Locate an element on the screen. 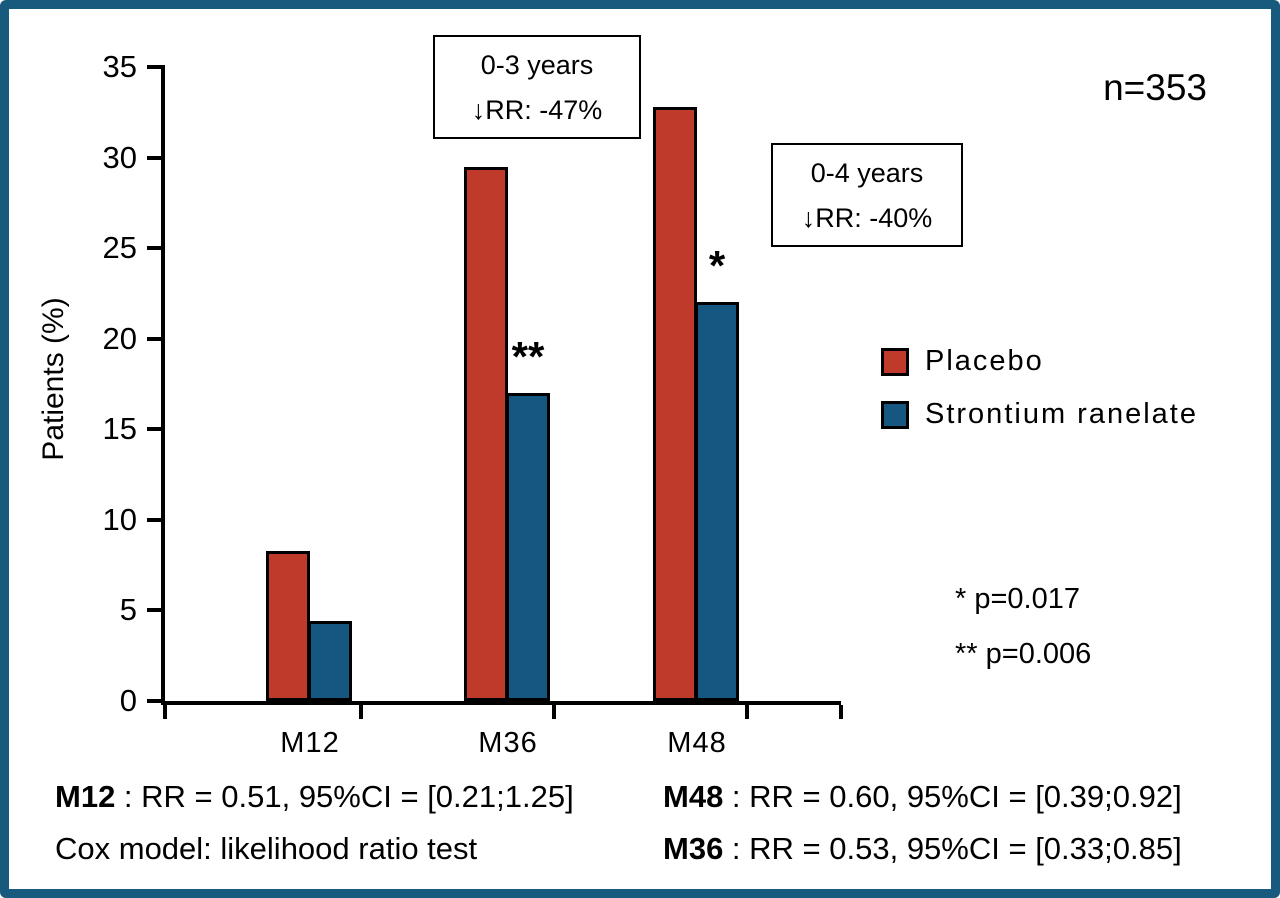  footnote-bold-label: M48 is located at coordinates (693, 796).